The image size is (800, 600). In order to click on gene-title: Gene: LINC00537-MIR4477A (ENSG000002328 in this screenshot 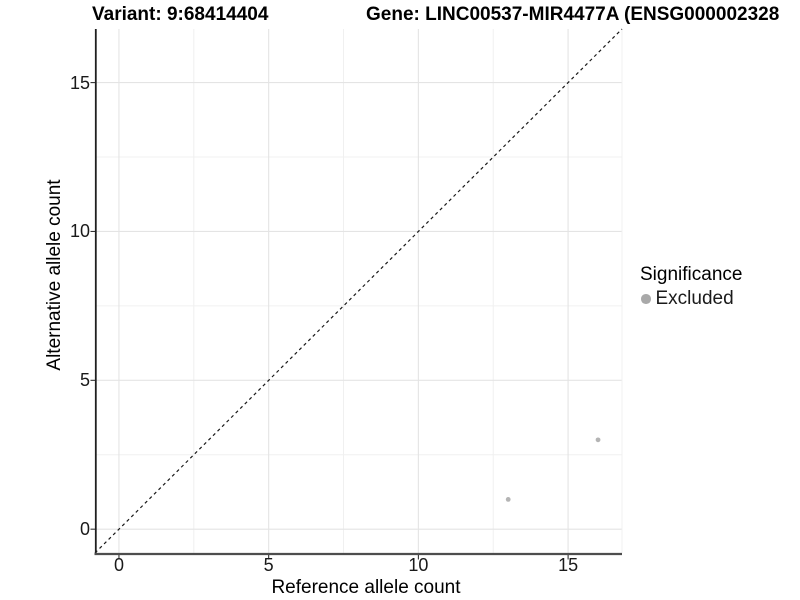, I will do `click(573, 14)`.